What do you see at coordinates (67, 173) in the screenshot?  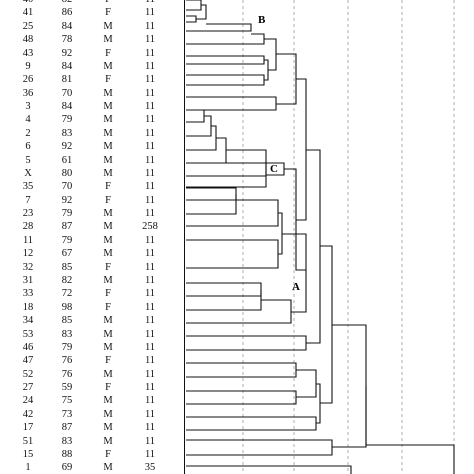 I see `cell-age: 80` at bounding box center [67, 173].